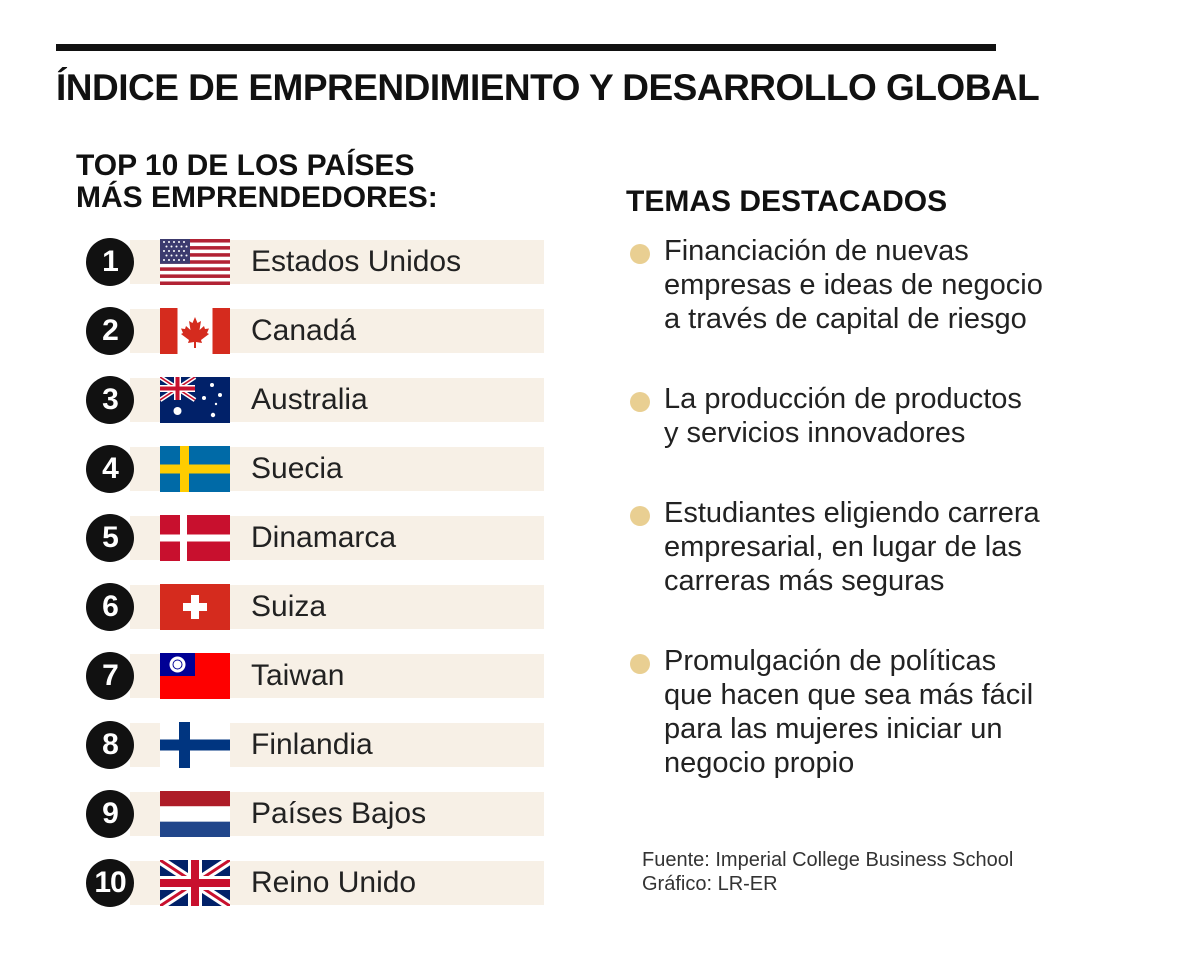 The image size is (1200, 966). Describe the element at coordinates (110, 883) in the screenshot. I see `rank-badge: 10` at that location.